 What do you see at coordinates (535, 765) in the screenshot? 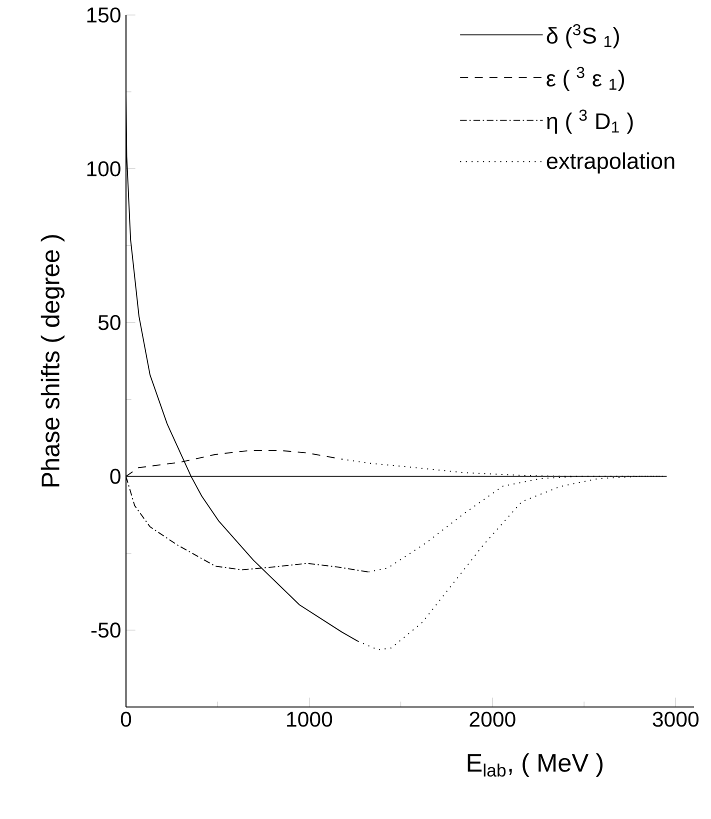
I see `x-axis-title: E$_{lab}$, ( MeV )` at bounding box center [535, 765].